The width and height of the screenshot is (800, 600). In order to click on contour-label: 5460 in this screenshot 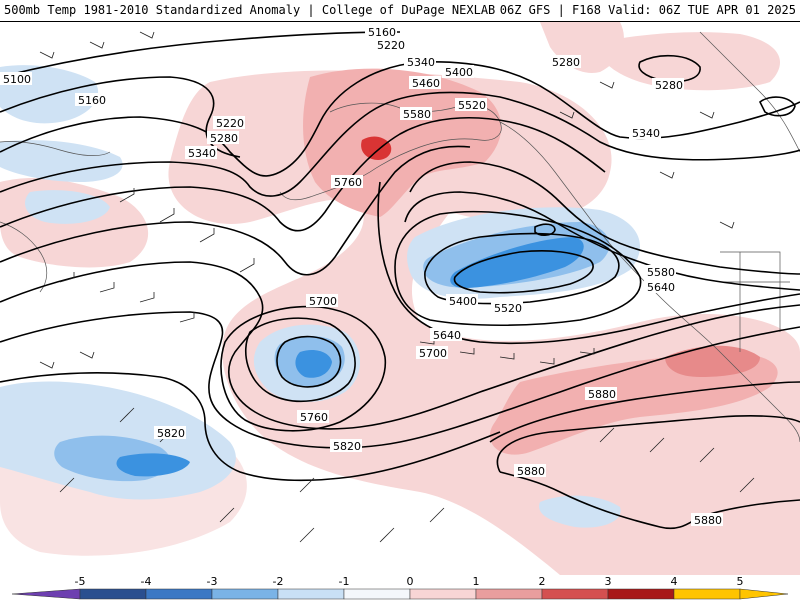, I will do `click(426, 83)`.